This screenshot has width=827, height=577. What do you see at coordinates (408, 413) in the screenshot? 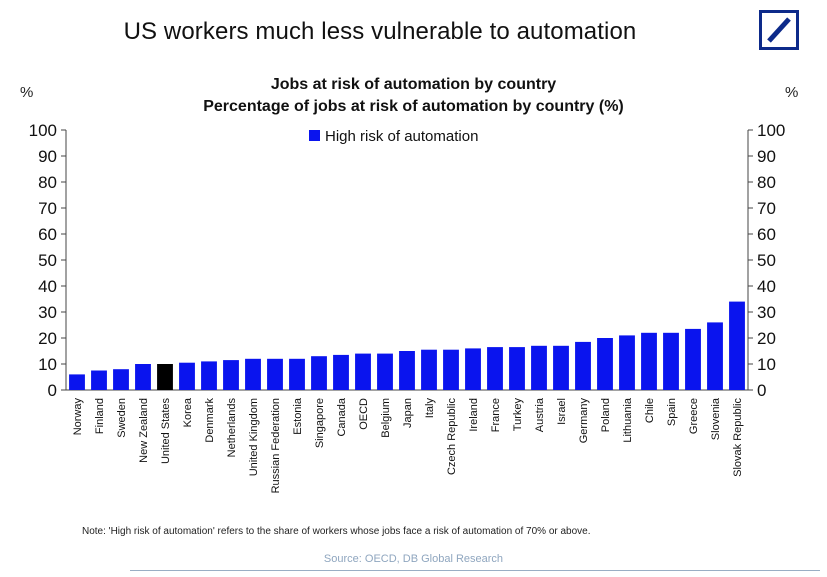
I see `x-tick-label: Japan` at bounding box center [408, 413].